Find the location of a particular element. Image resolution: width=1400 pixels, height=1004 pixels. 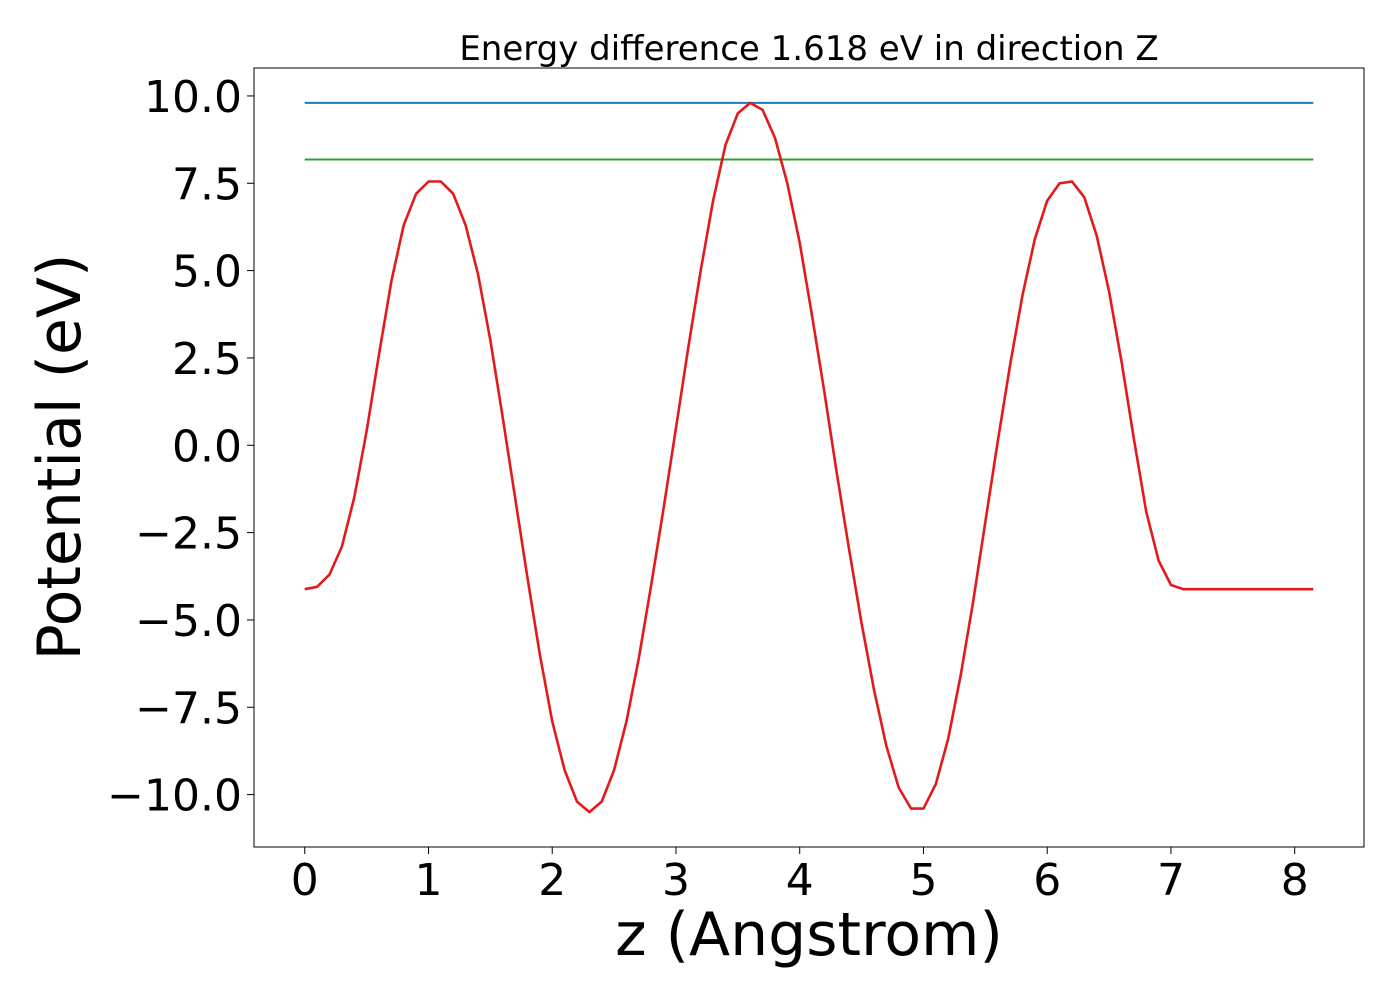

x-tick-label: 1 is located at coordinates (428, 880).